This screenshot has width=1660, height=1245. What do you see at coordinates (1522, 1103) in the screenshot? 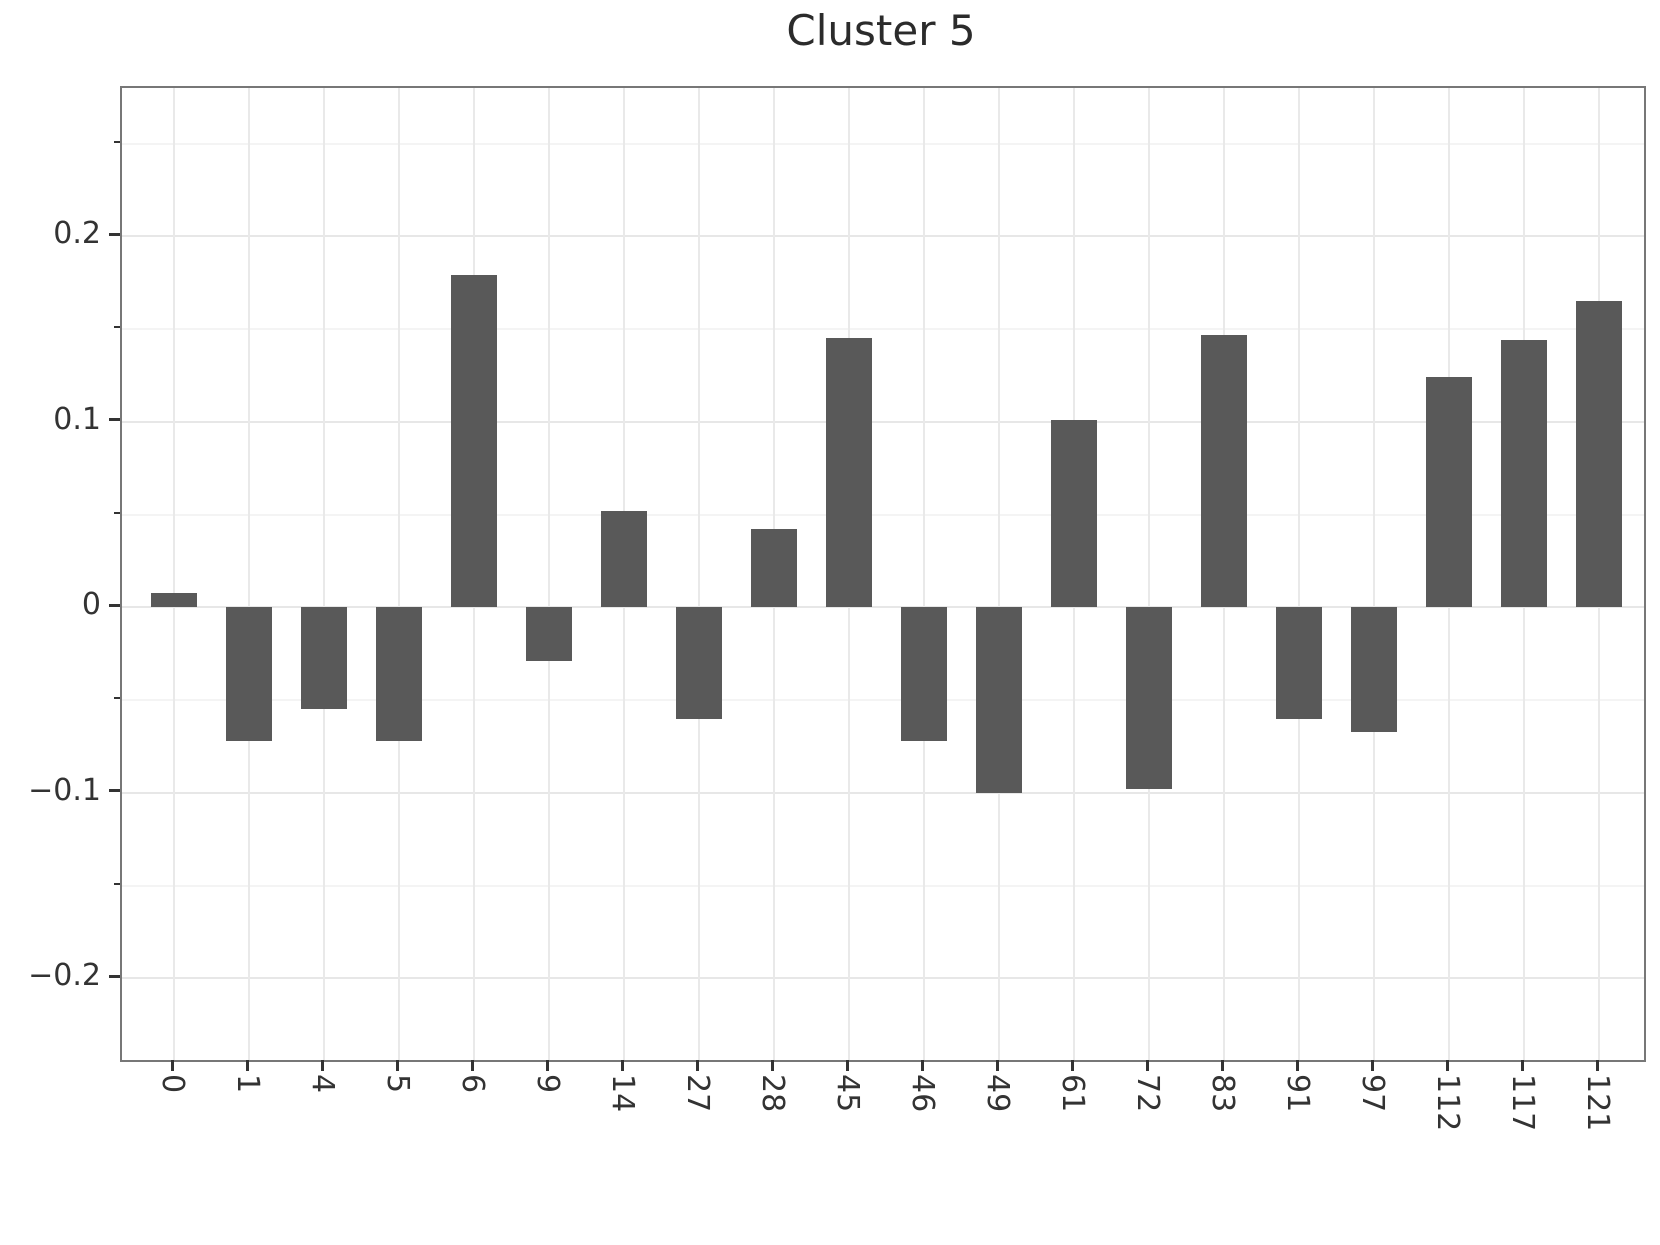
I see `x-tick-label: 117` at bounding box center [1522, 1103].